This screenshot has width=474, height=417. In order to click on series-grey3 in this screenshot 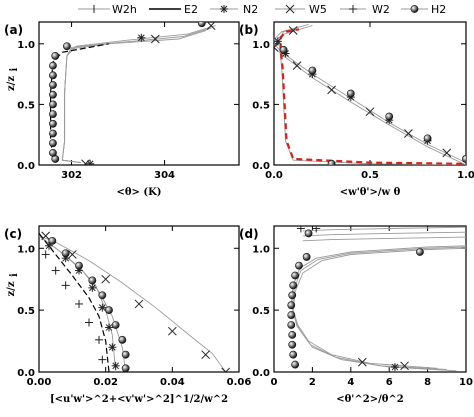, I will do `click(134, 97)`.